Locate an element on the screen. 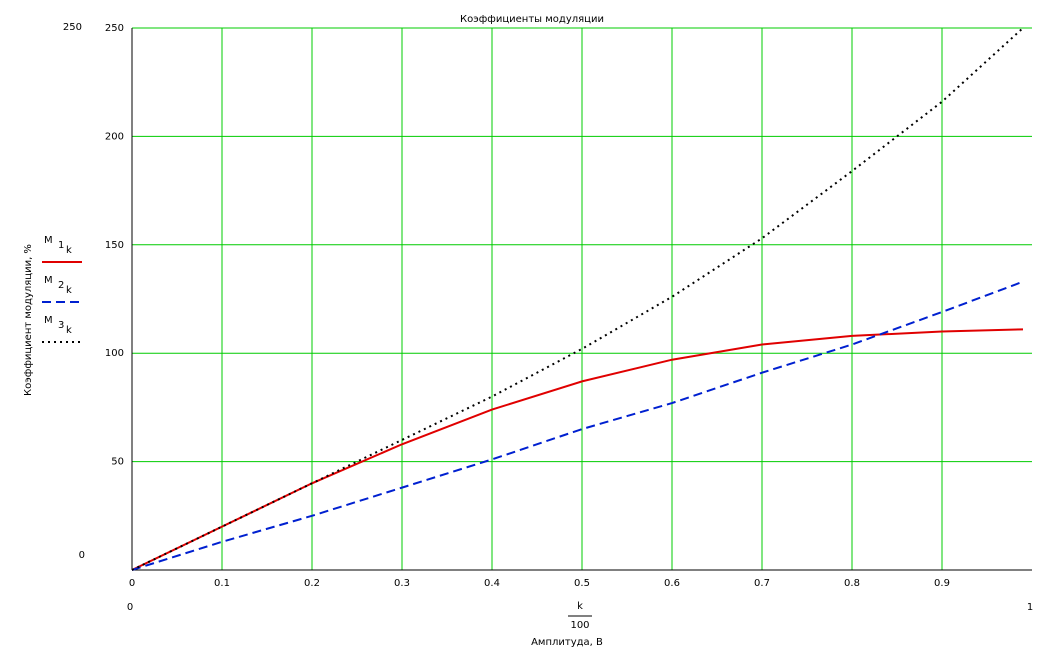  legend-index: 2 is located at coordinates (61, 285).